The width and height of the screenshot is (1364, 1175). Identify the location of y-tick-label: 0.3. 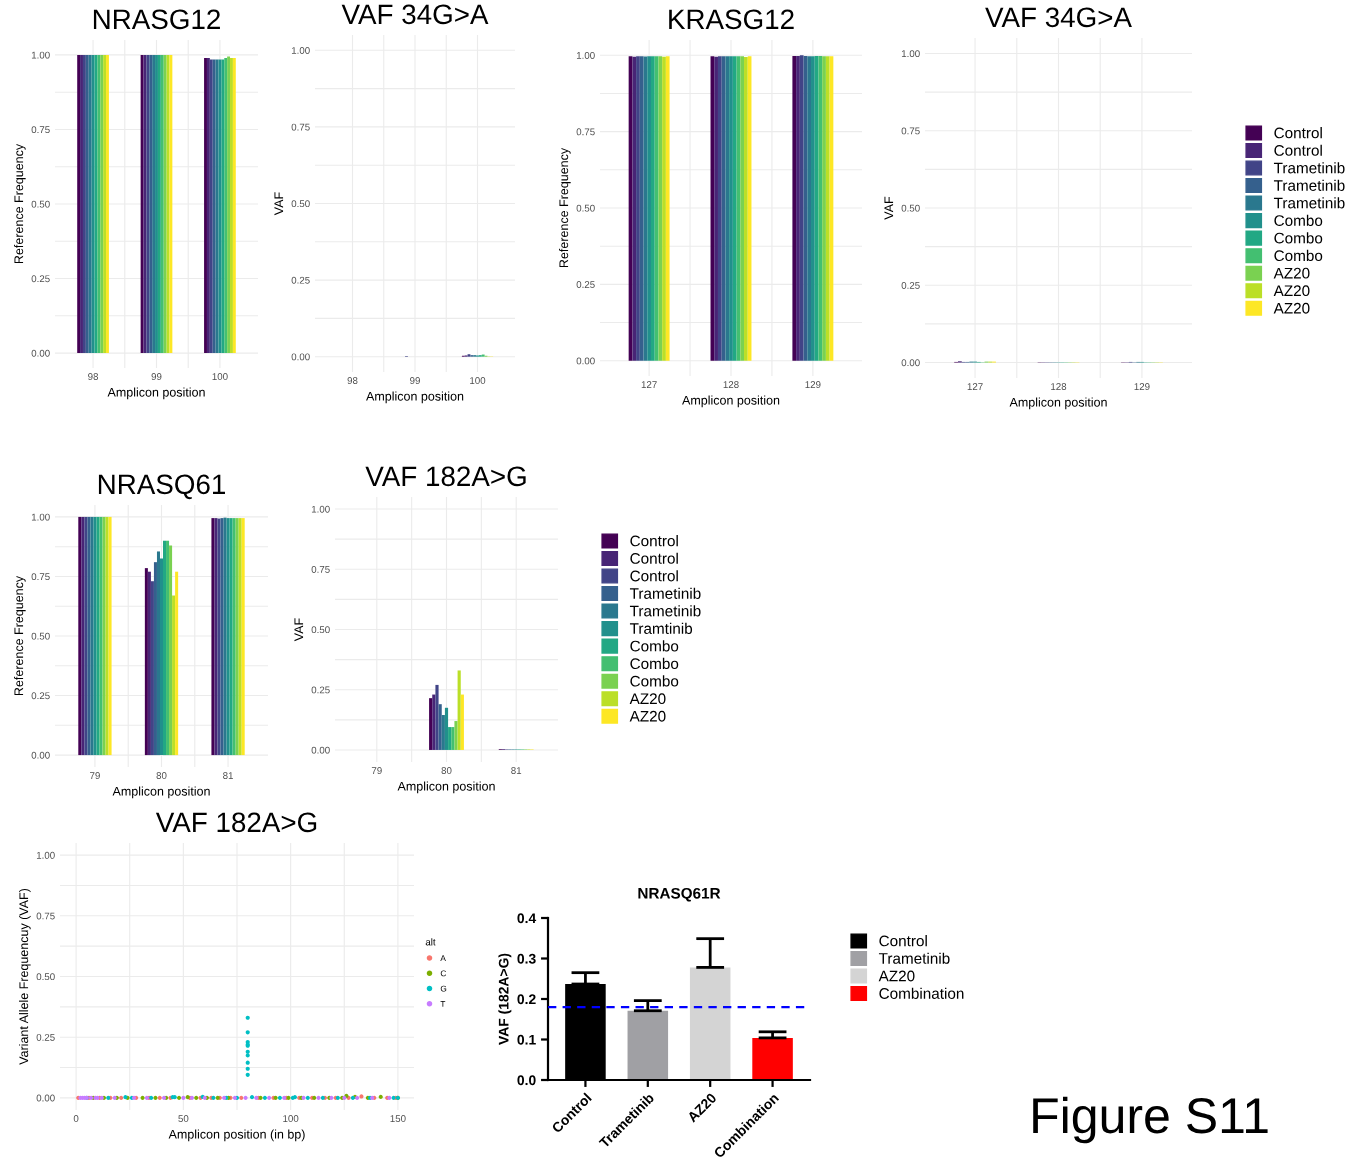
(526, 958).